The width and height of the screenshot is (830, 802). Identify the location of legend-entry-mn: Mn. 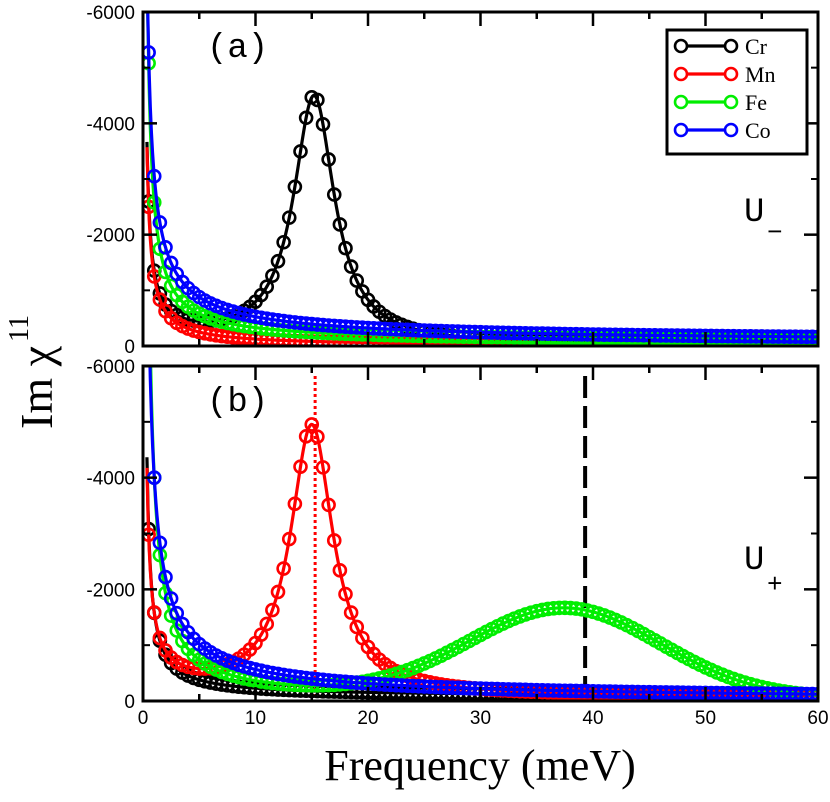
(724, 74).